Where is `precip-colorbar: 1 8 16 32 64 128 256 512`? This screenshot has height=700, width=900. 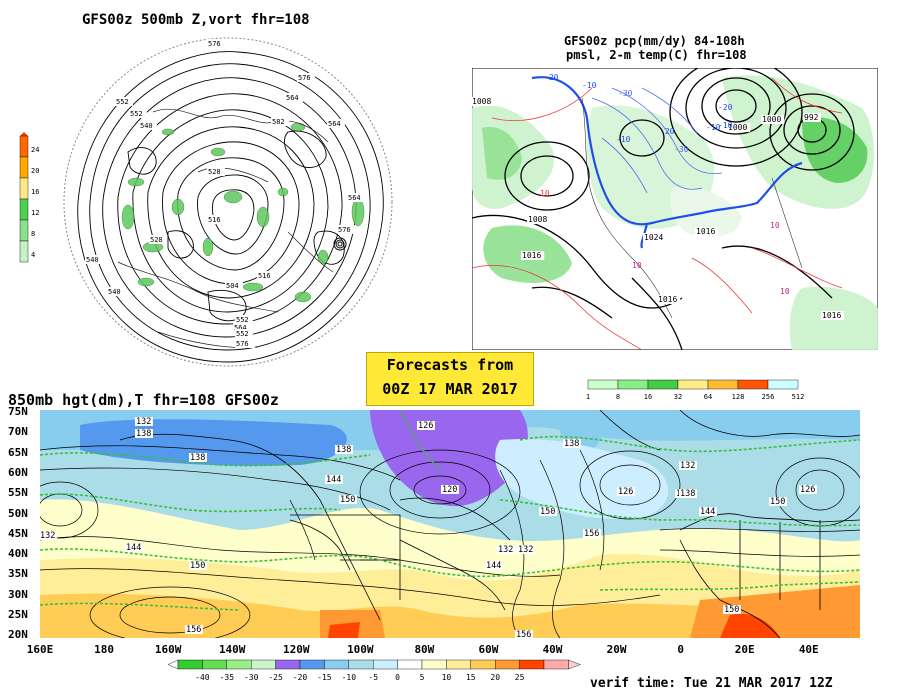 precip-colorbar: 1 8 16 32 64 128 256 512 is located at coordinates (695, 390).